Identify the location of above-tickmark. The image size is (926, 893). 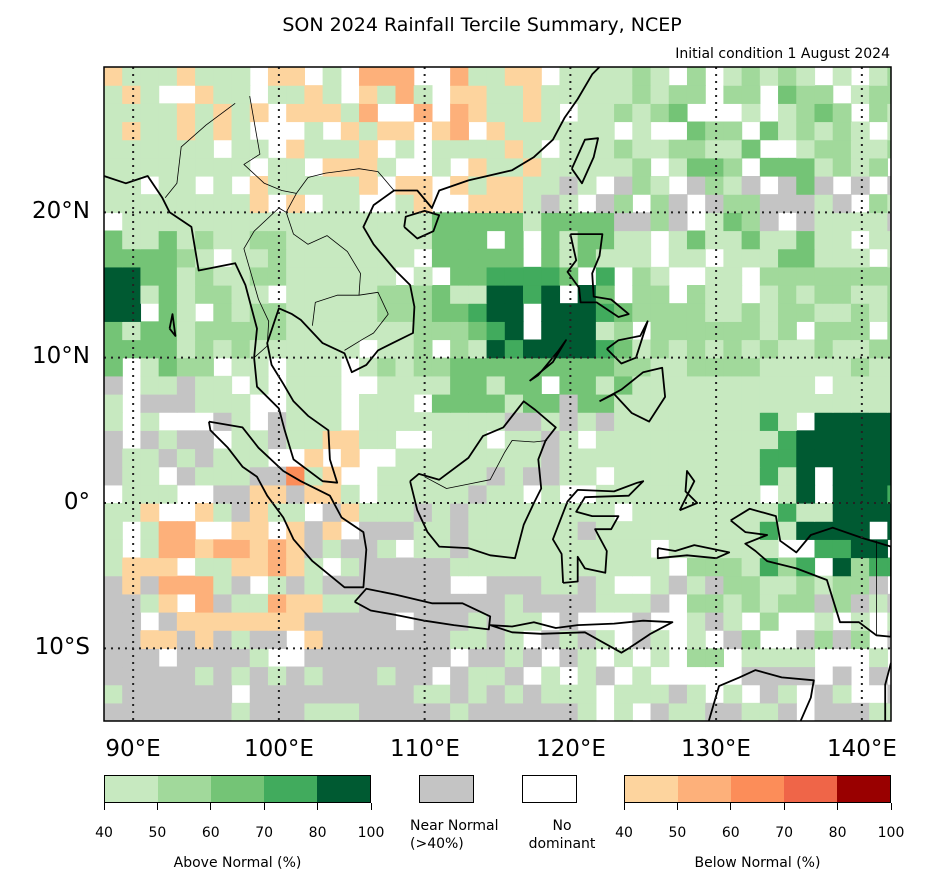
(157, 806).